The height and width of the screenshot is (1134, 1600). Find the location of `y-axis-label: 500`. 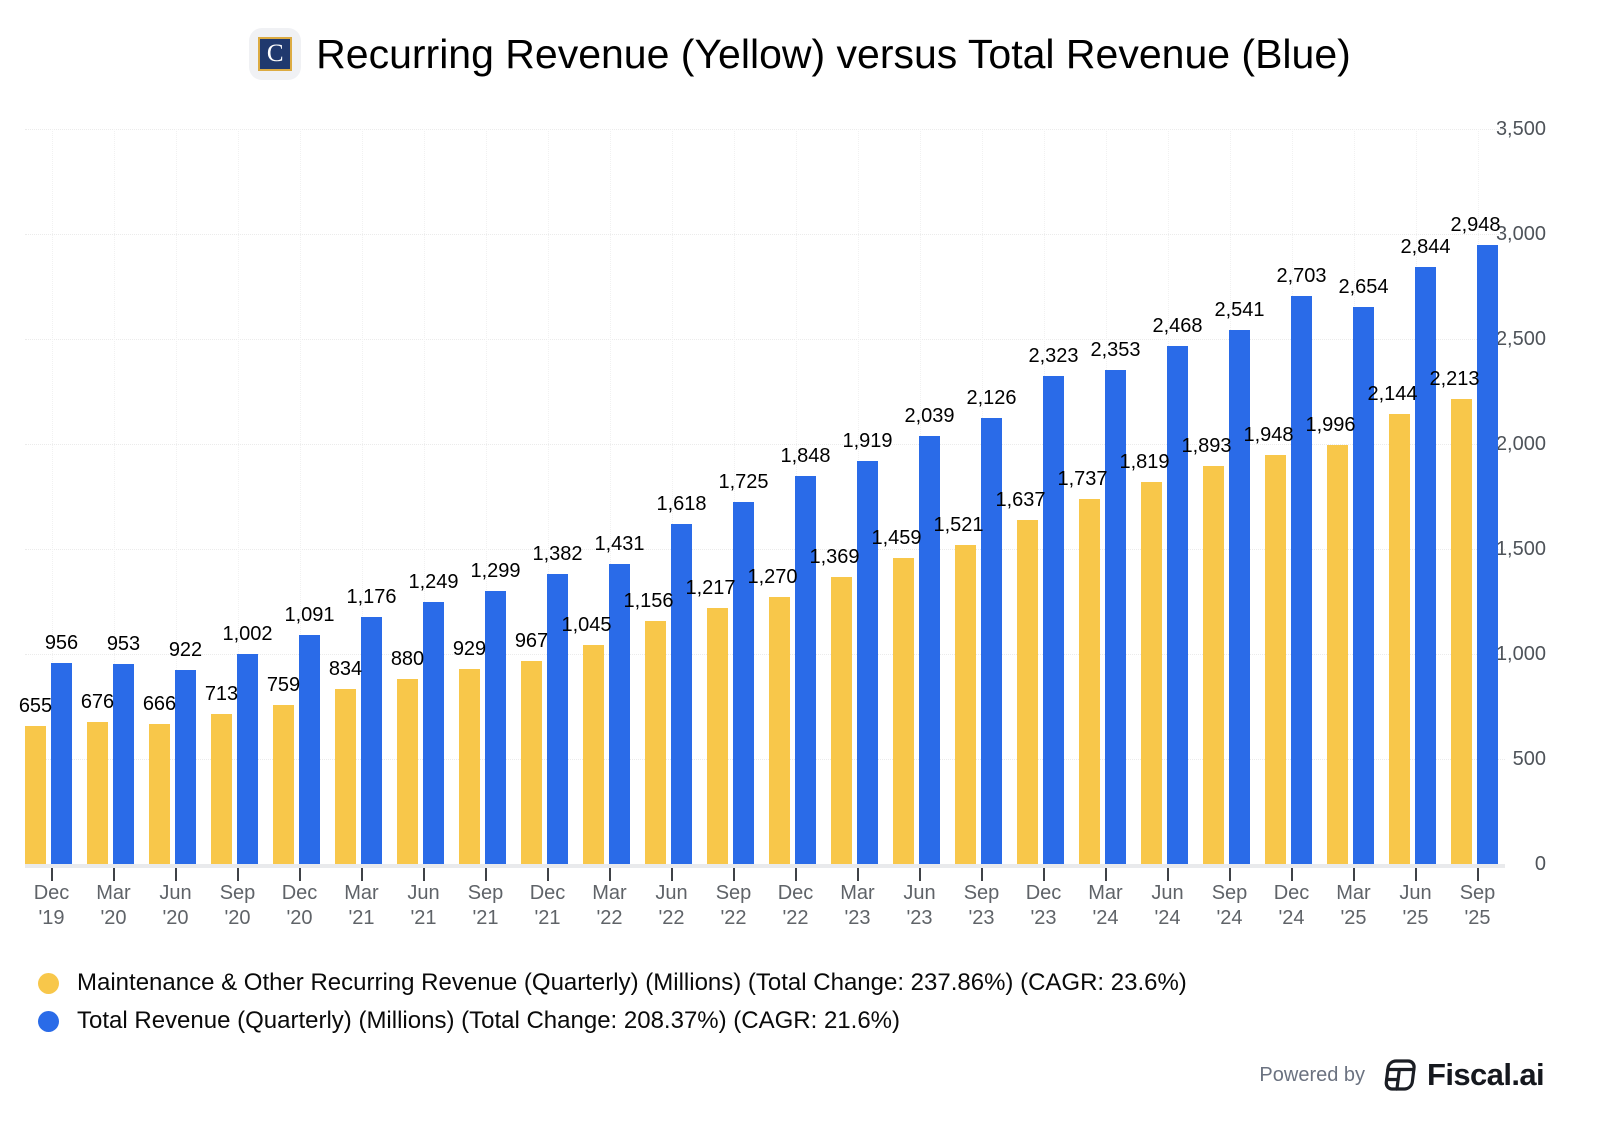

y-axis-label: 500 is located at coordinates (1529, 759).